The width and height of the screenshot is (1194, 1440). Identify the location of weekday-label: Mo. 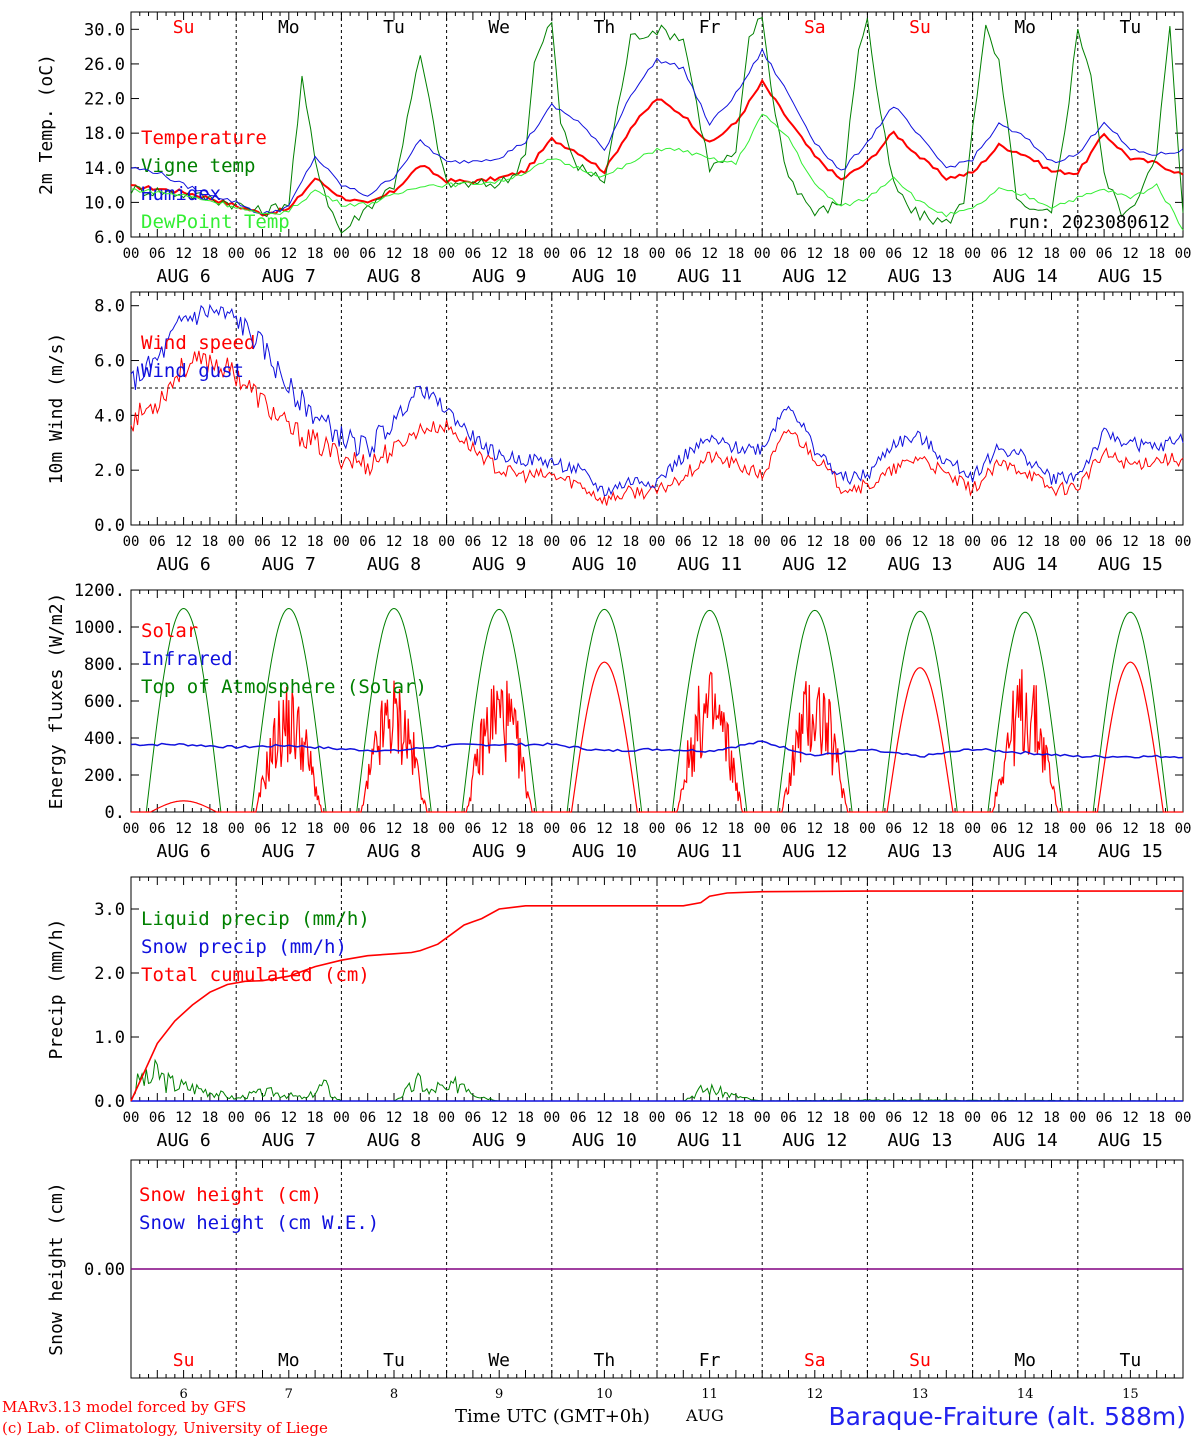
(289, 27).